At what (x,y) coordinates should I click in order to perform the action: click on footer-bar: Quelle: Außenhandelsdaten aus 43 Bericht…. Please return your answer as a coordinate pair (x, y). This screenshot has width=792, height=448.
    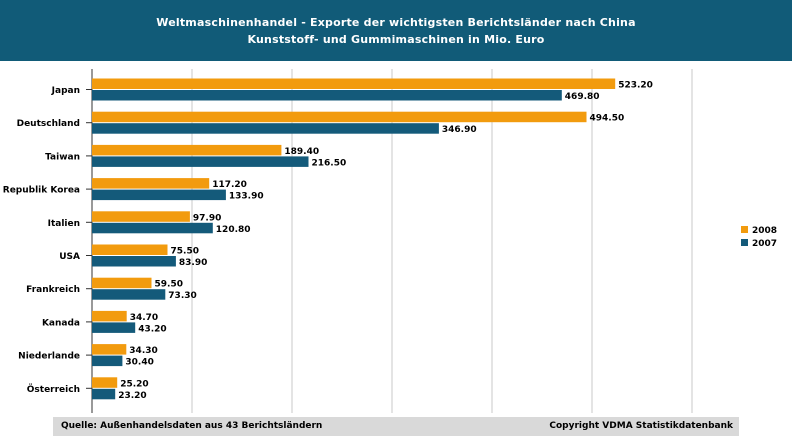
    Looking at the image, I should click on (396, 426).